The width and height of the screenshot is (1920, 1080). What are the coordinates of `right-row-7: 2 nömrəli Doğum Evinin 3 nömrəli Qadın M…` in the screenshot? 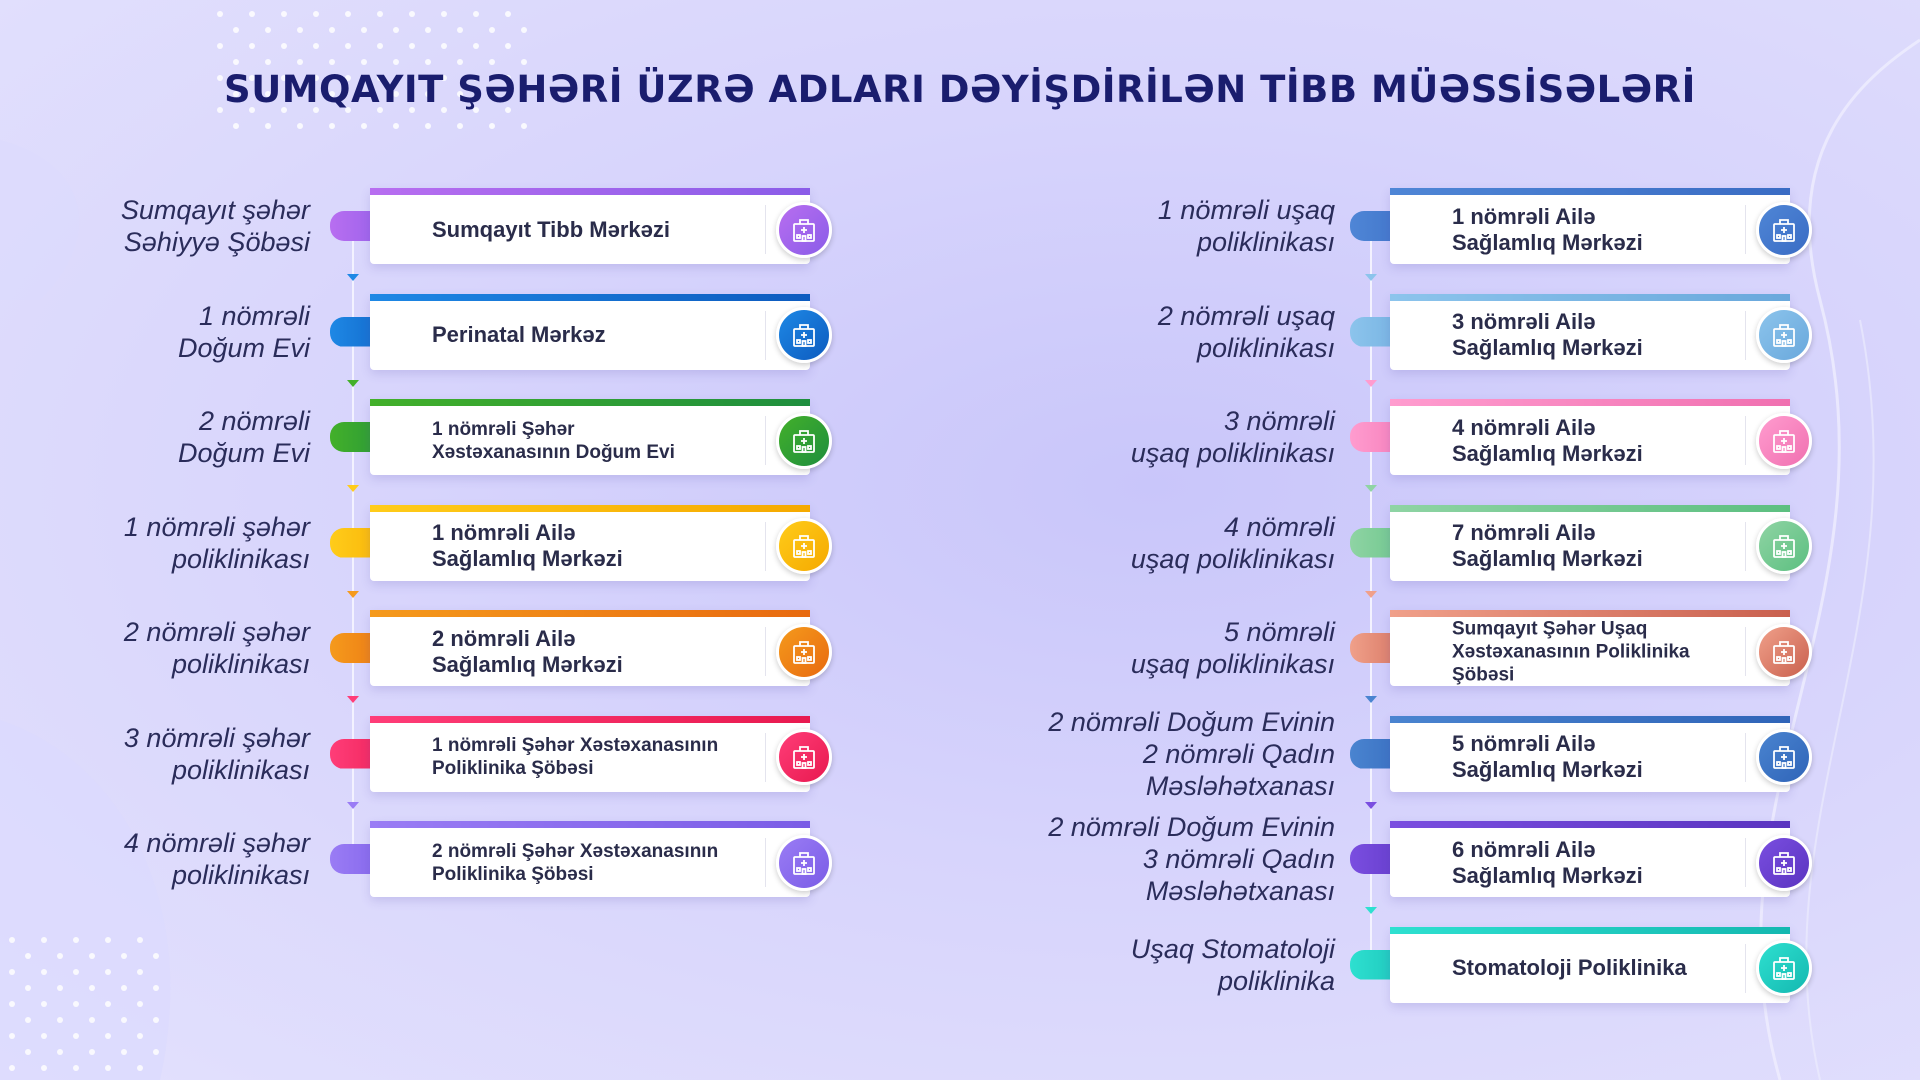 It's located at (1440, 859).